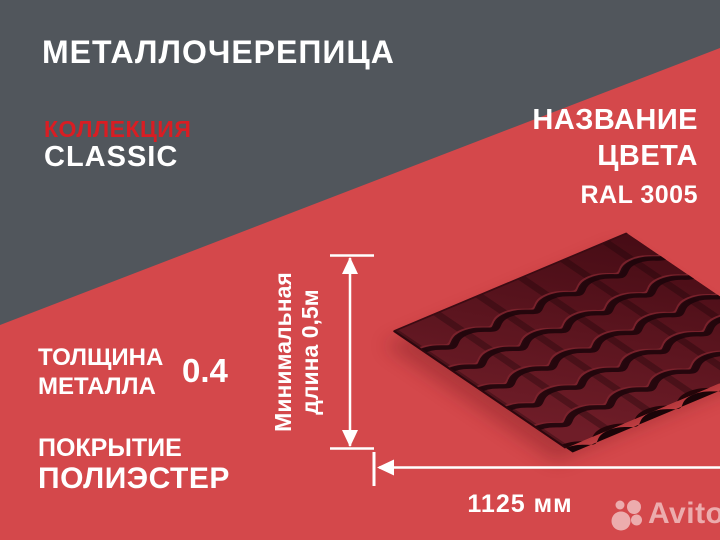  What do you see at coordinates (626, 515) in the screenshot?
I see `avito-logo-icon` at bounding box center [626, 515].